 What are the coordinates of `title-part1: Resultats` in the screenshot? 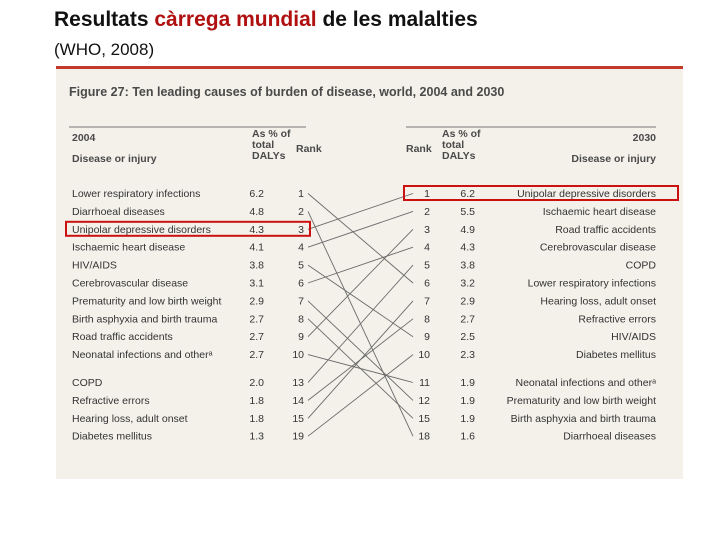 It's located at (101, 19).